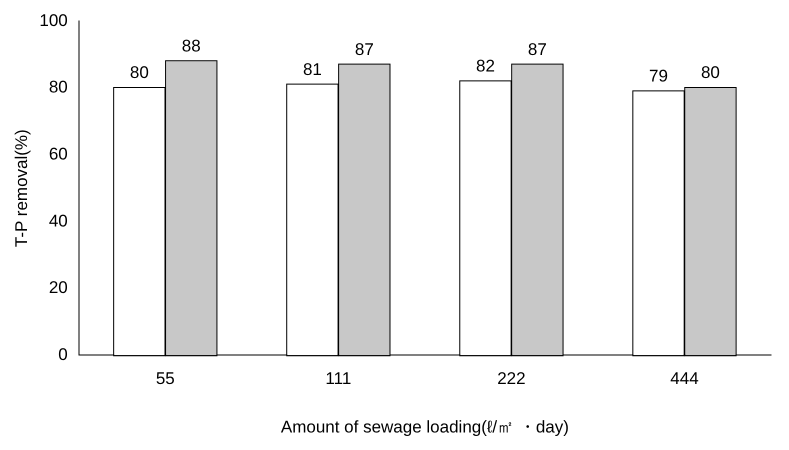 This screenshot has height=450, width=789. Describe the element at coordinates (312, 69) in the screenshot. I see `data-label: 81` at that location.